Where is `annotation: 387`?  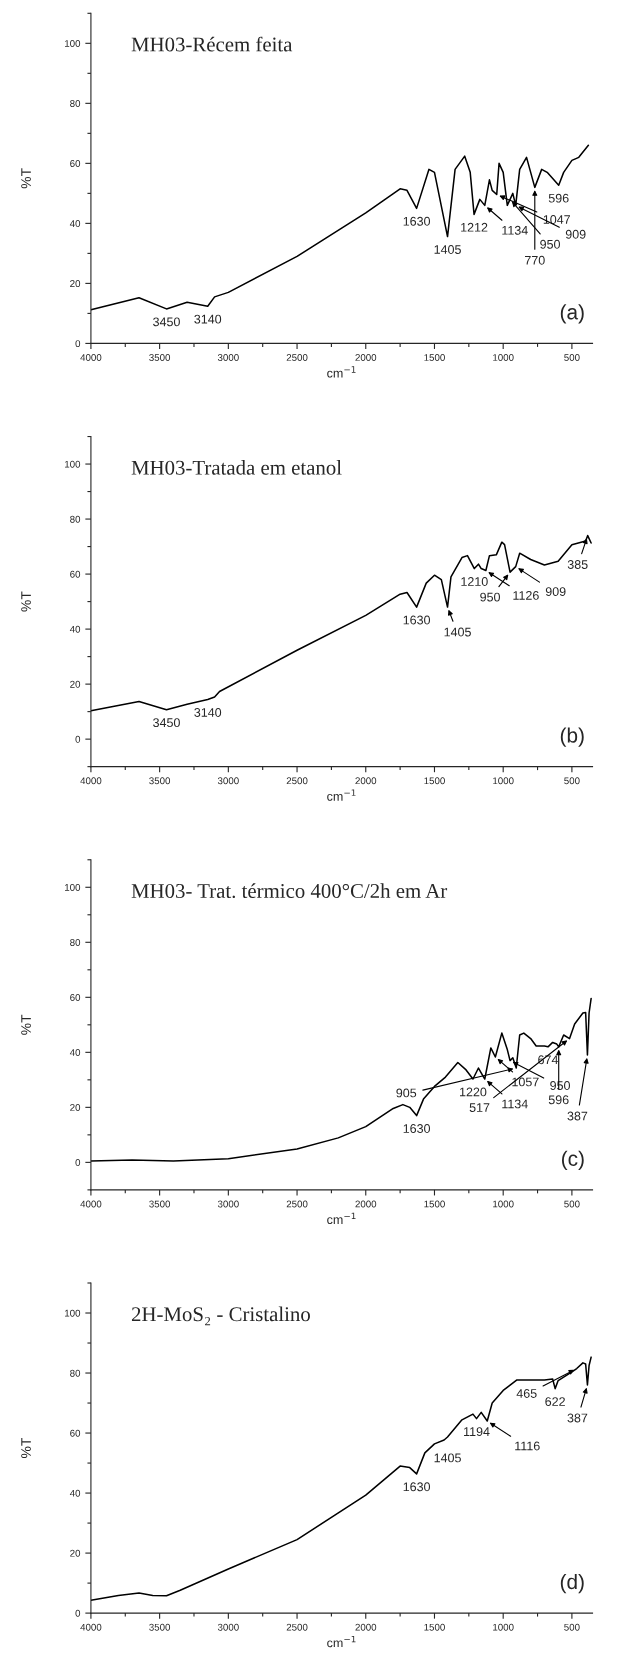 annotation: 387 is located at coordinates (577, 1116).